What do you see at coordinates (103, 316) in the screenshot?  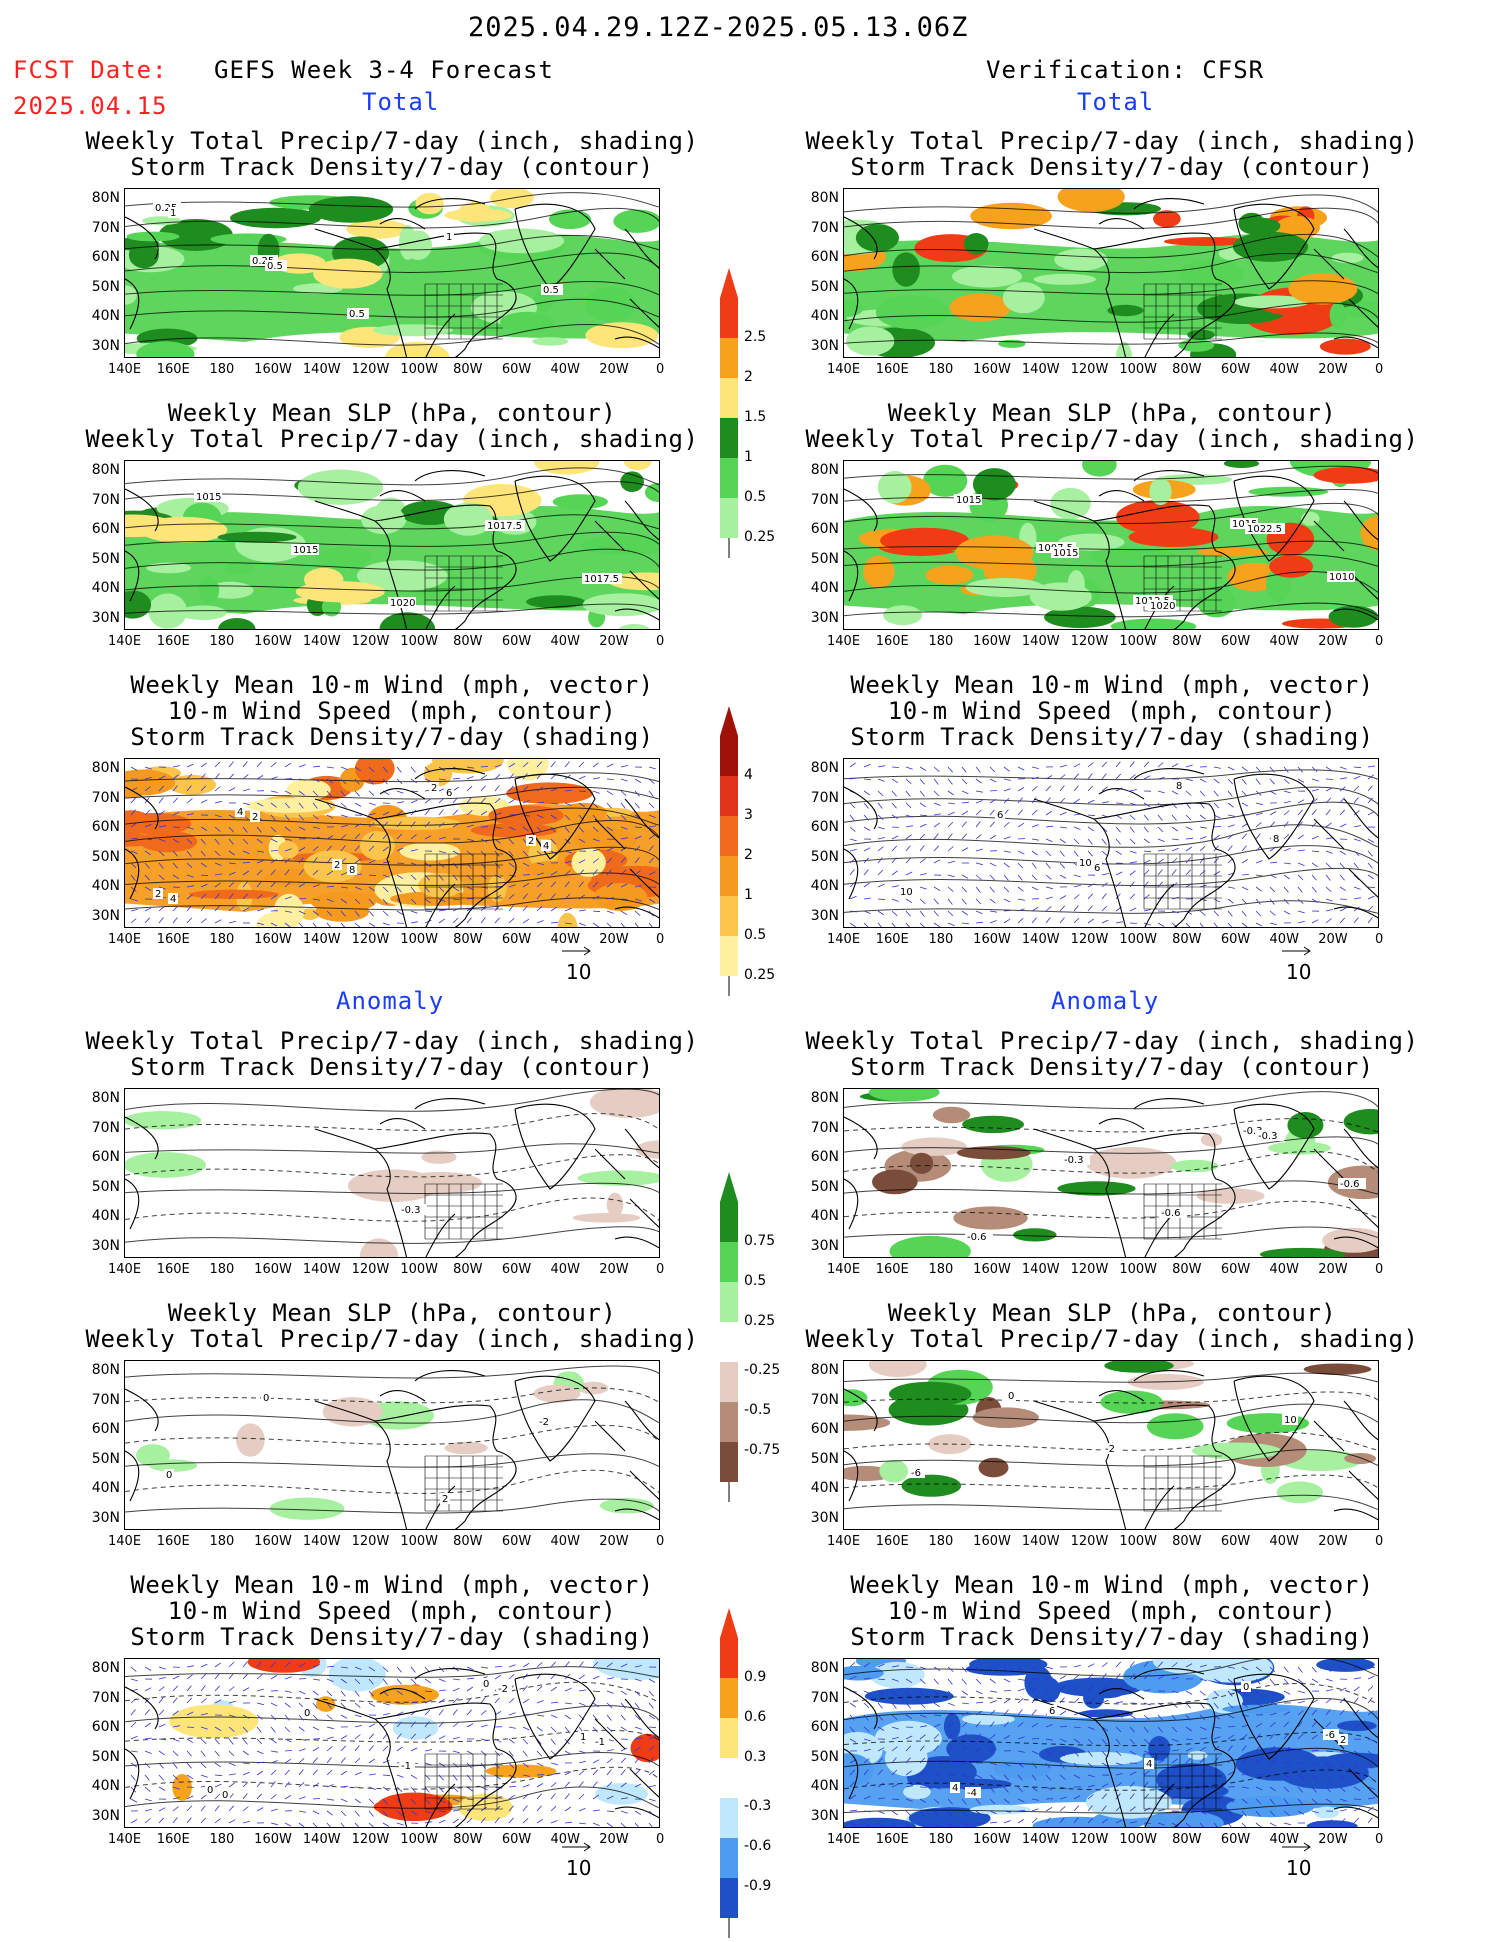 I see `lat-tick-label: 40N` at bounding box center [103, 316].